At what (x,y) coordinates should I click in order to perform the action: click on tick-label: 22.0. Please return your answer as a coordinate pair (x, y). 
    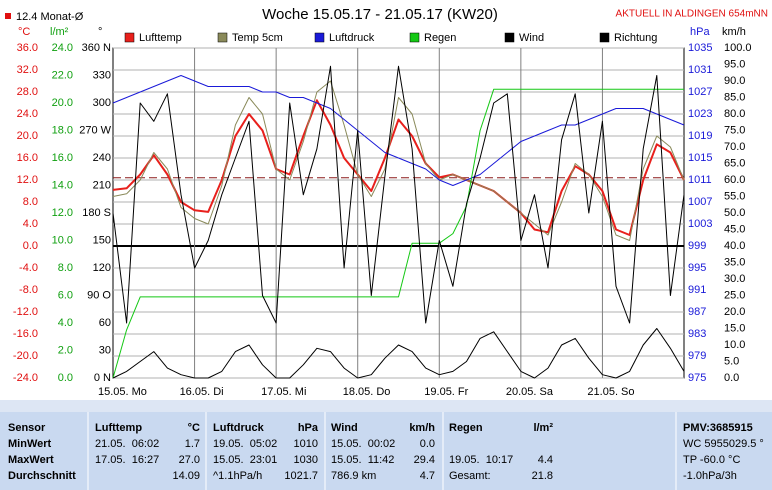
    Looking at the image, I should click on (62, 75).